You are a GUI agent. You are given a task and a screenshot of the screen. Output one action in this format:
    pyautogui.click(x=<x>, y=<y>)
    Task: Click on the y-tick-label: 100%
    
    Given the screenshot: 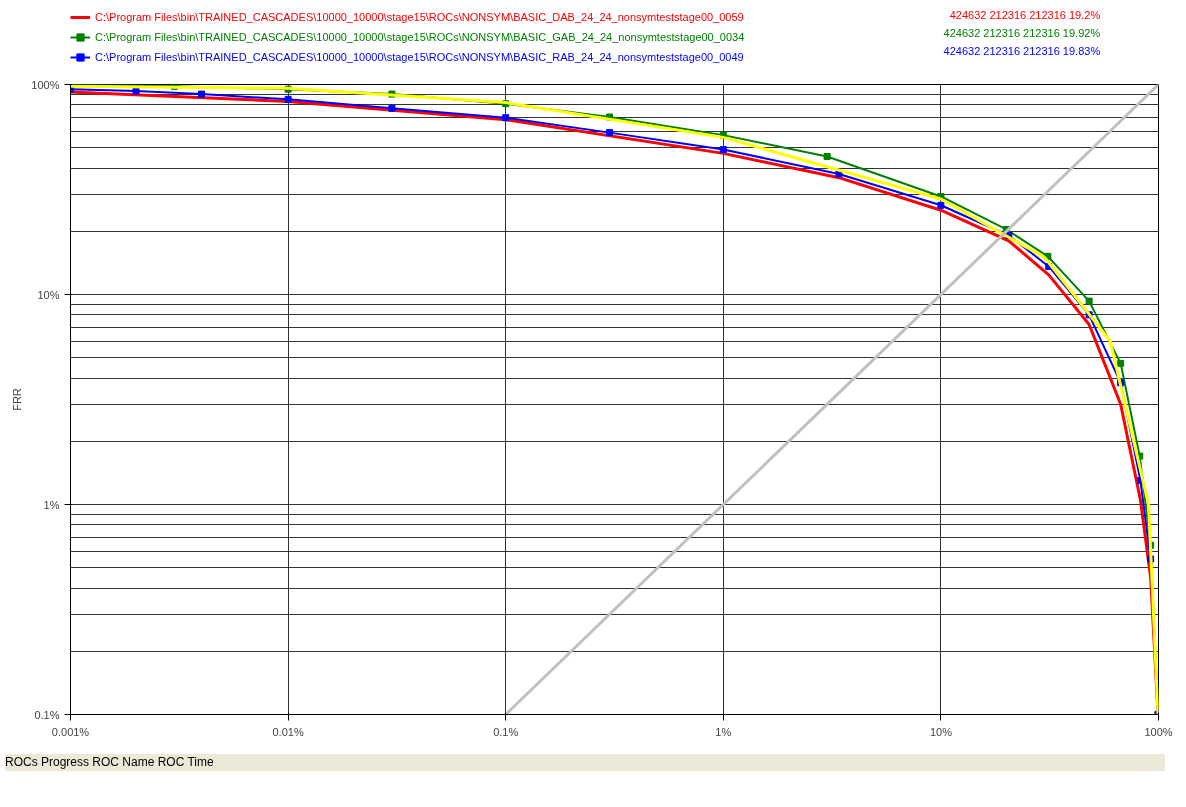 What is the action you would take?
    pyautogui.click(x=45, y=84)
    